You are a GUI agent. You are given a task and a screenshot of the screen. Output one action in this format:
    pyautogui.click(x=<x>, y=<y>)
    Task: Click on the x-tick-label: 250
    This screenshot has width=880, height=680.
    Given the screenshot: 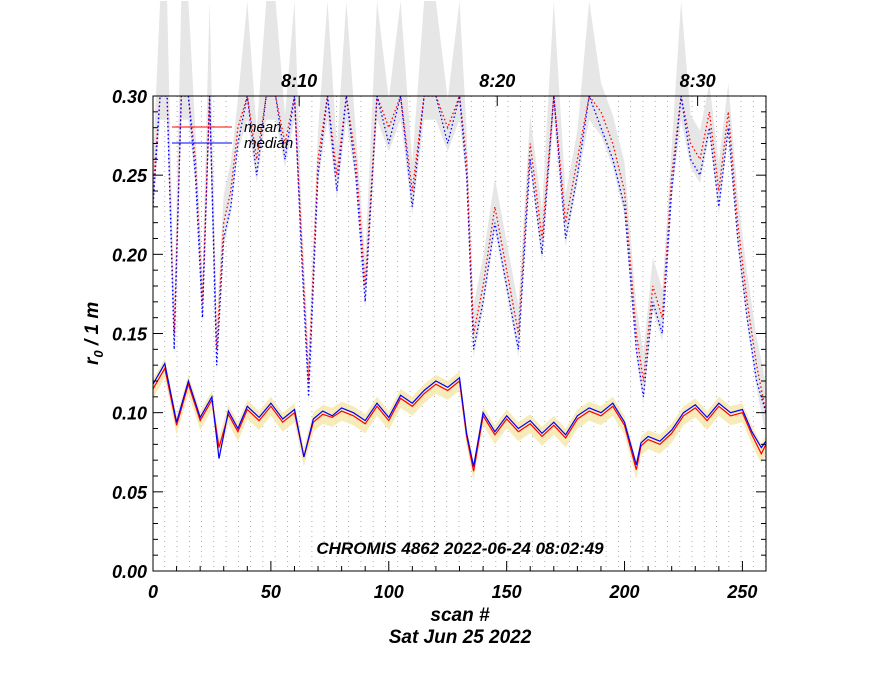 What is the action you would take?
    pyautogui.click(x=741, y=592)
    